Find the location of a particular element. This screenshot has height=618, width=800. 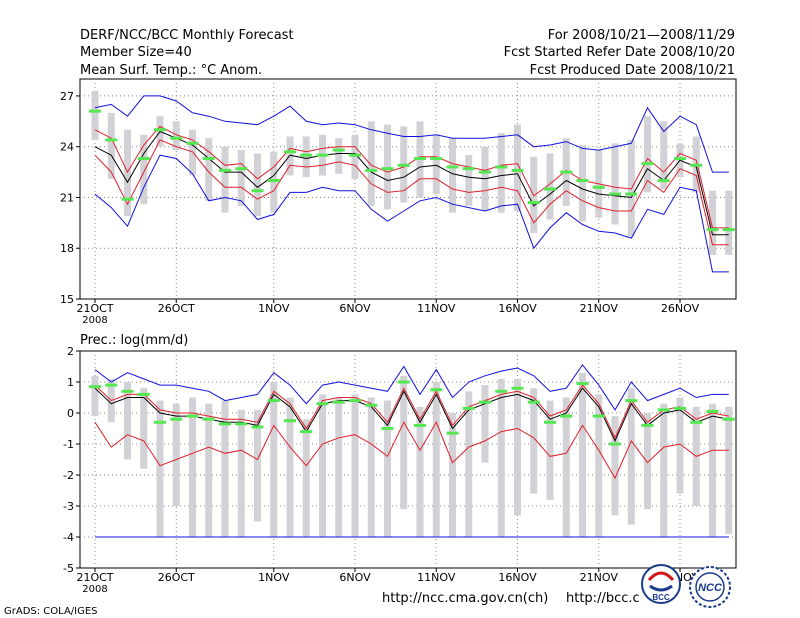

y-tick-label: 27 is located at coordinates (67, 96).